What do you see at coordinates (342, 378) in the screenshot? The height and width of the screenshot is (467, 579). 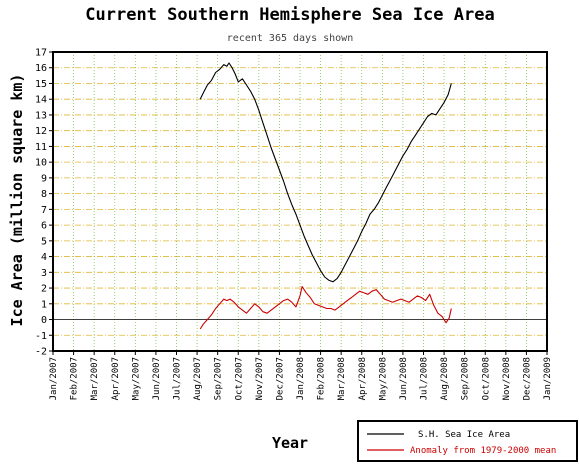 I see `x-tick-label: Mar/2008` at bounding box center [342, 378].